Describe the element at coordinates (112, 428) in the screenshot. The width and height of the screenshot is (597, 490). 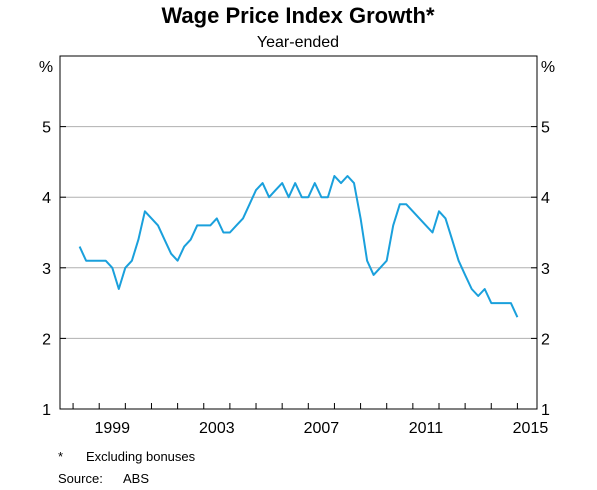
I see `x-tick-label: 1999` at that location.